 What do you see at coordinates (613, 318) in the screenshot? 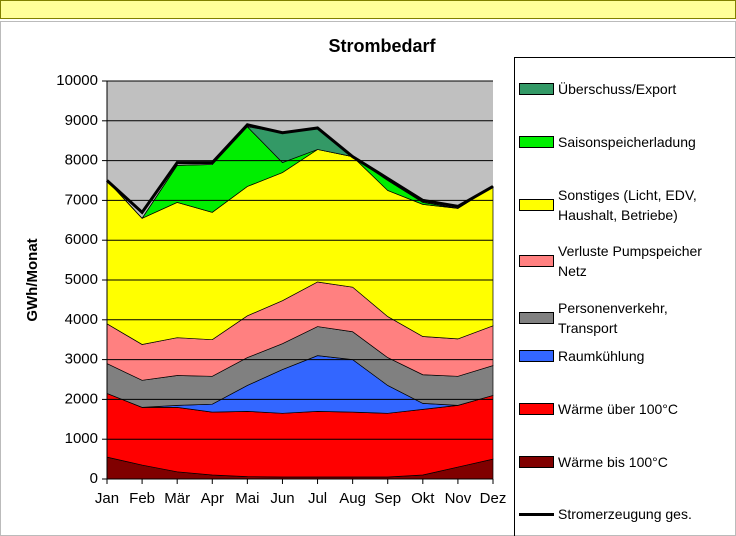
I see `legend-label: Personenverkehr, Transport` at bounding box center [613, 318].